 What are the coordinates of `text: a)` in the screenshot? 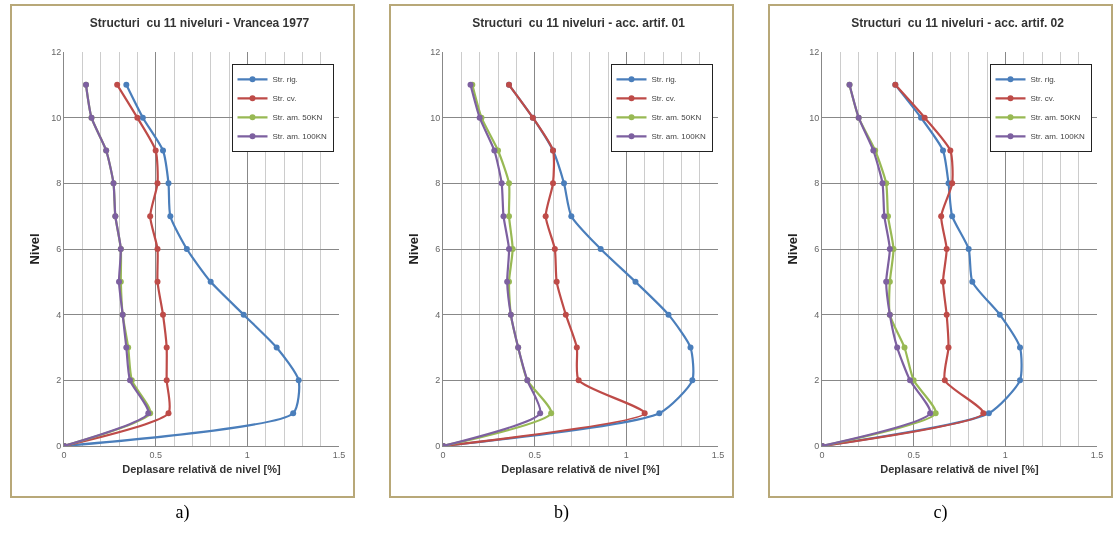 It's located at (182, 512).